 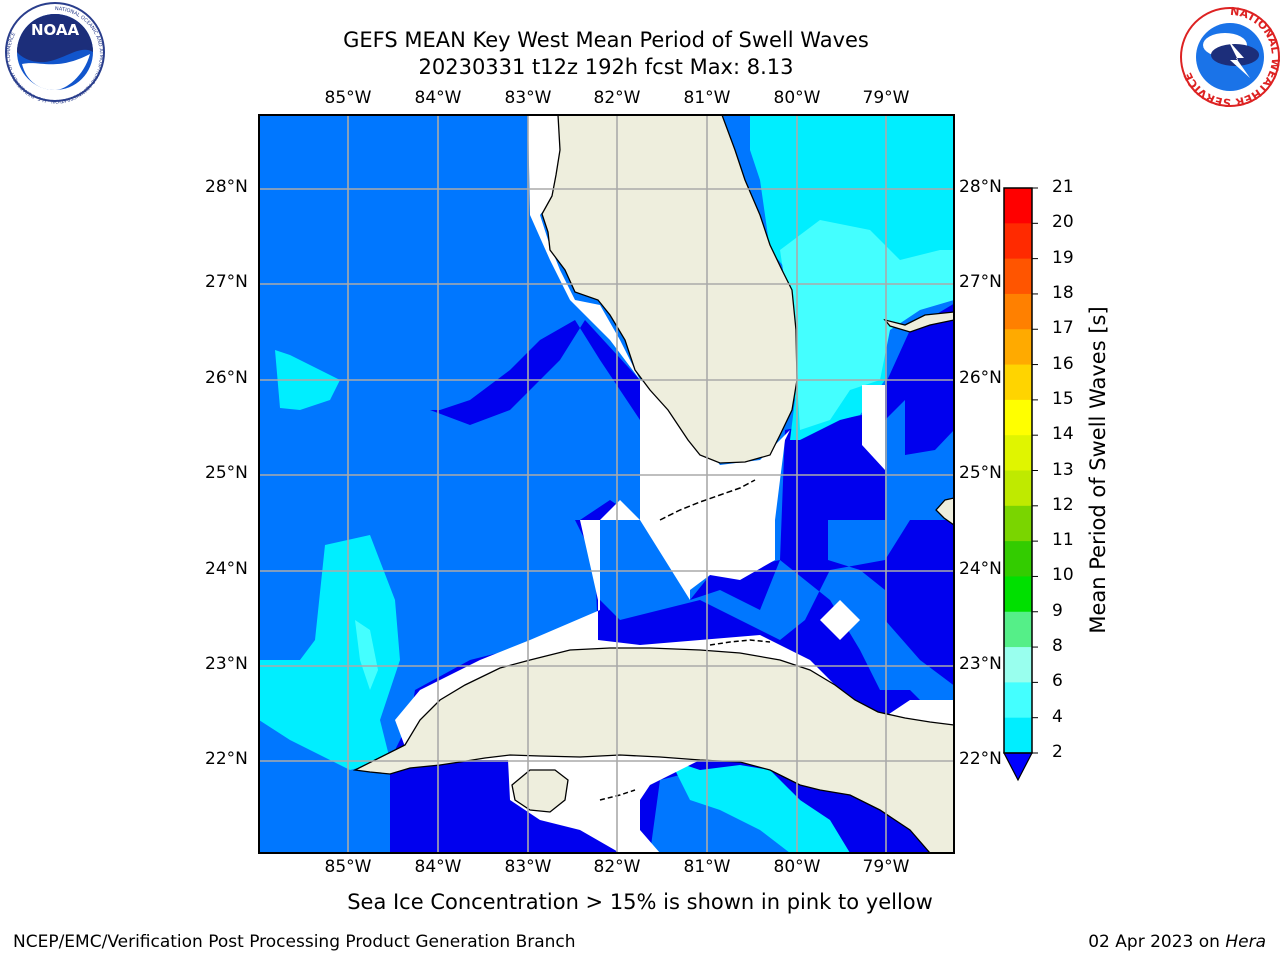 What do you see at coordinates (329, 652) in the screenshot?
I see `band-4-6-yucatan` at bounding box center [329, 652].